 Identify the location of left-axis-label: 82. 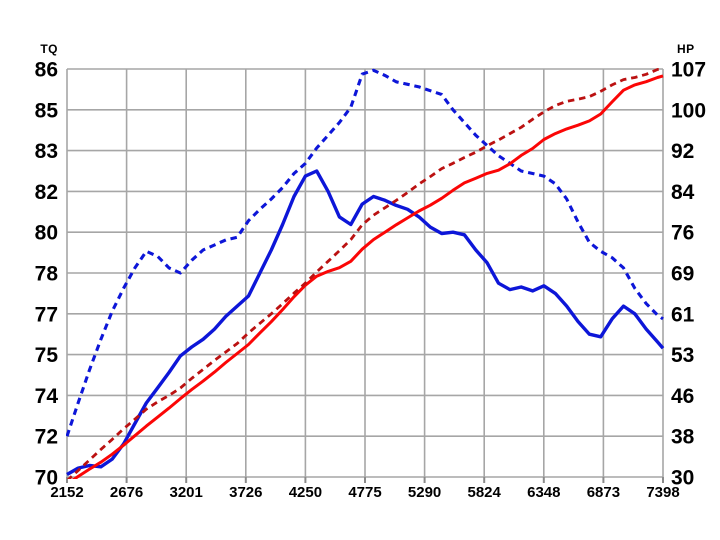
(46, 192).